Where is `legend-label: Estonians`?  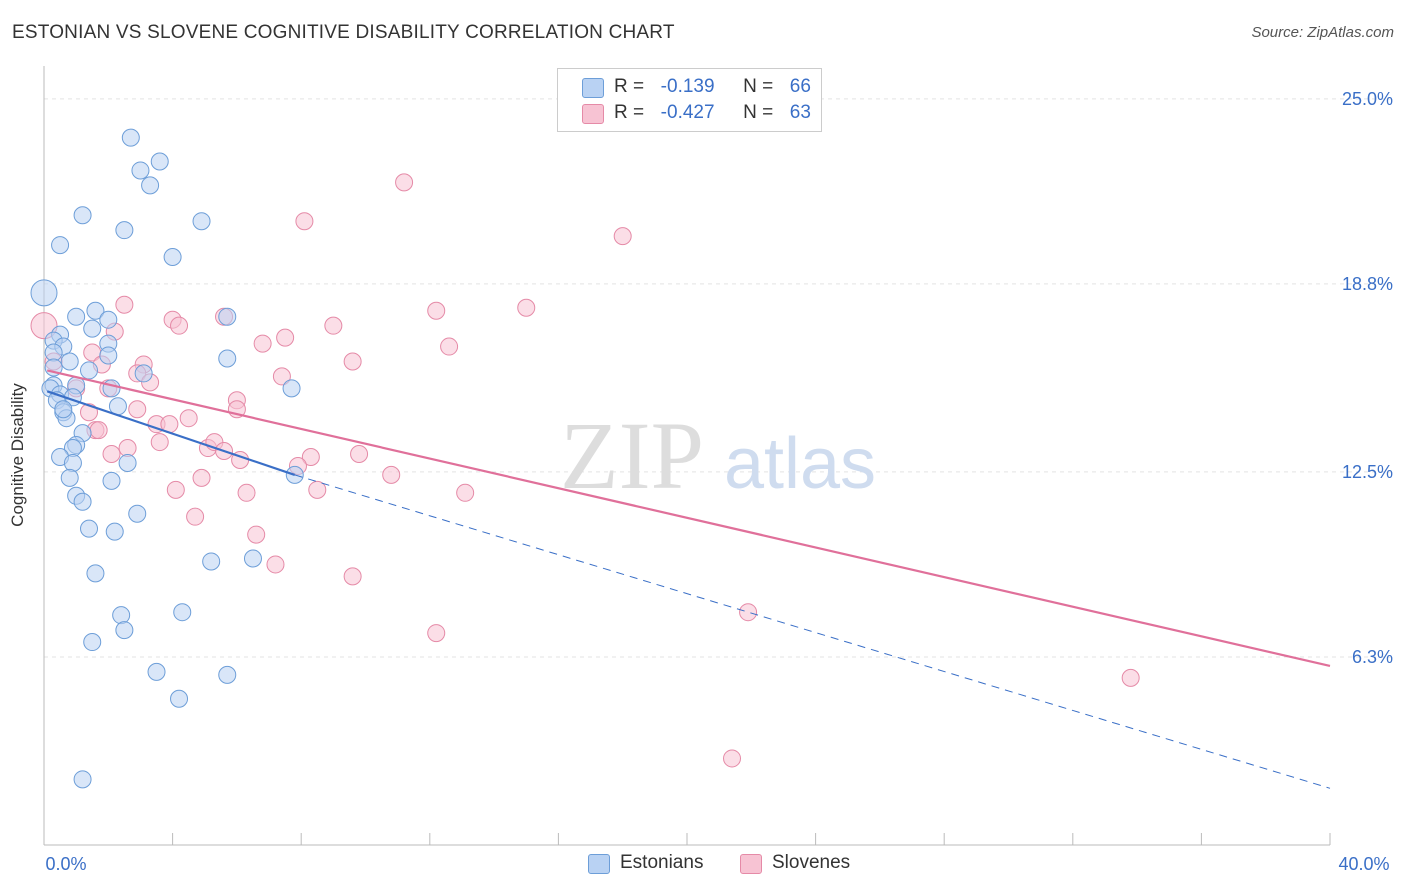
legend-label: Estonians is located at coordinates (662, 862).